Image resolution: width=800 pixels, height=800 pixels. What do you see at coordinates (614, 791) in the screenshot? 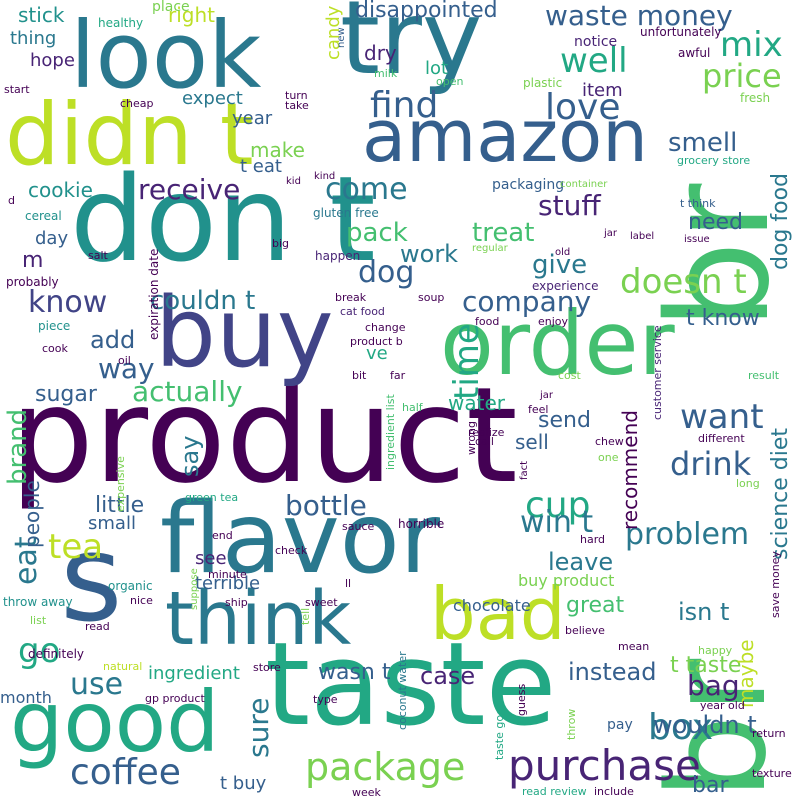
I see `word-include: include` at bounding box center [614, 791].